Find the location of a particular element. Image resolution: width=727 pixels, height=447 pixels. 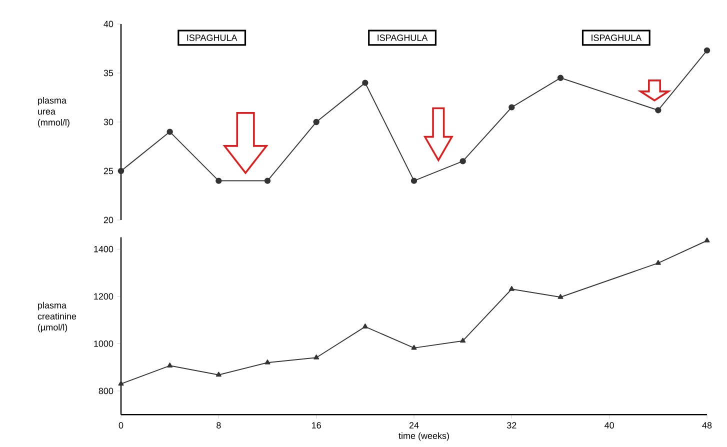

x-axis-title: time (weeks) is located at coordinates (423, 436).